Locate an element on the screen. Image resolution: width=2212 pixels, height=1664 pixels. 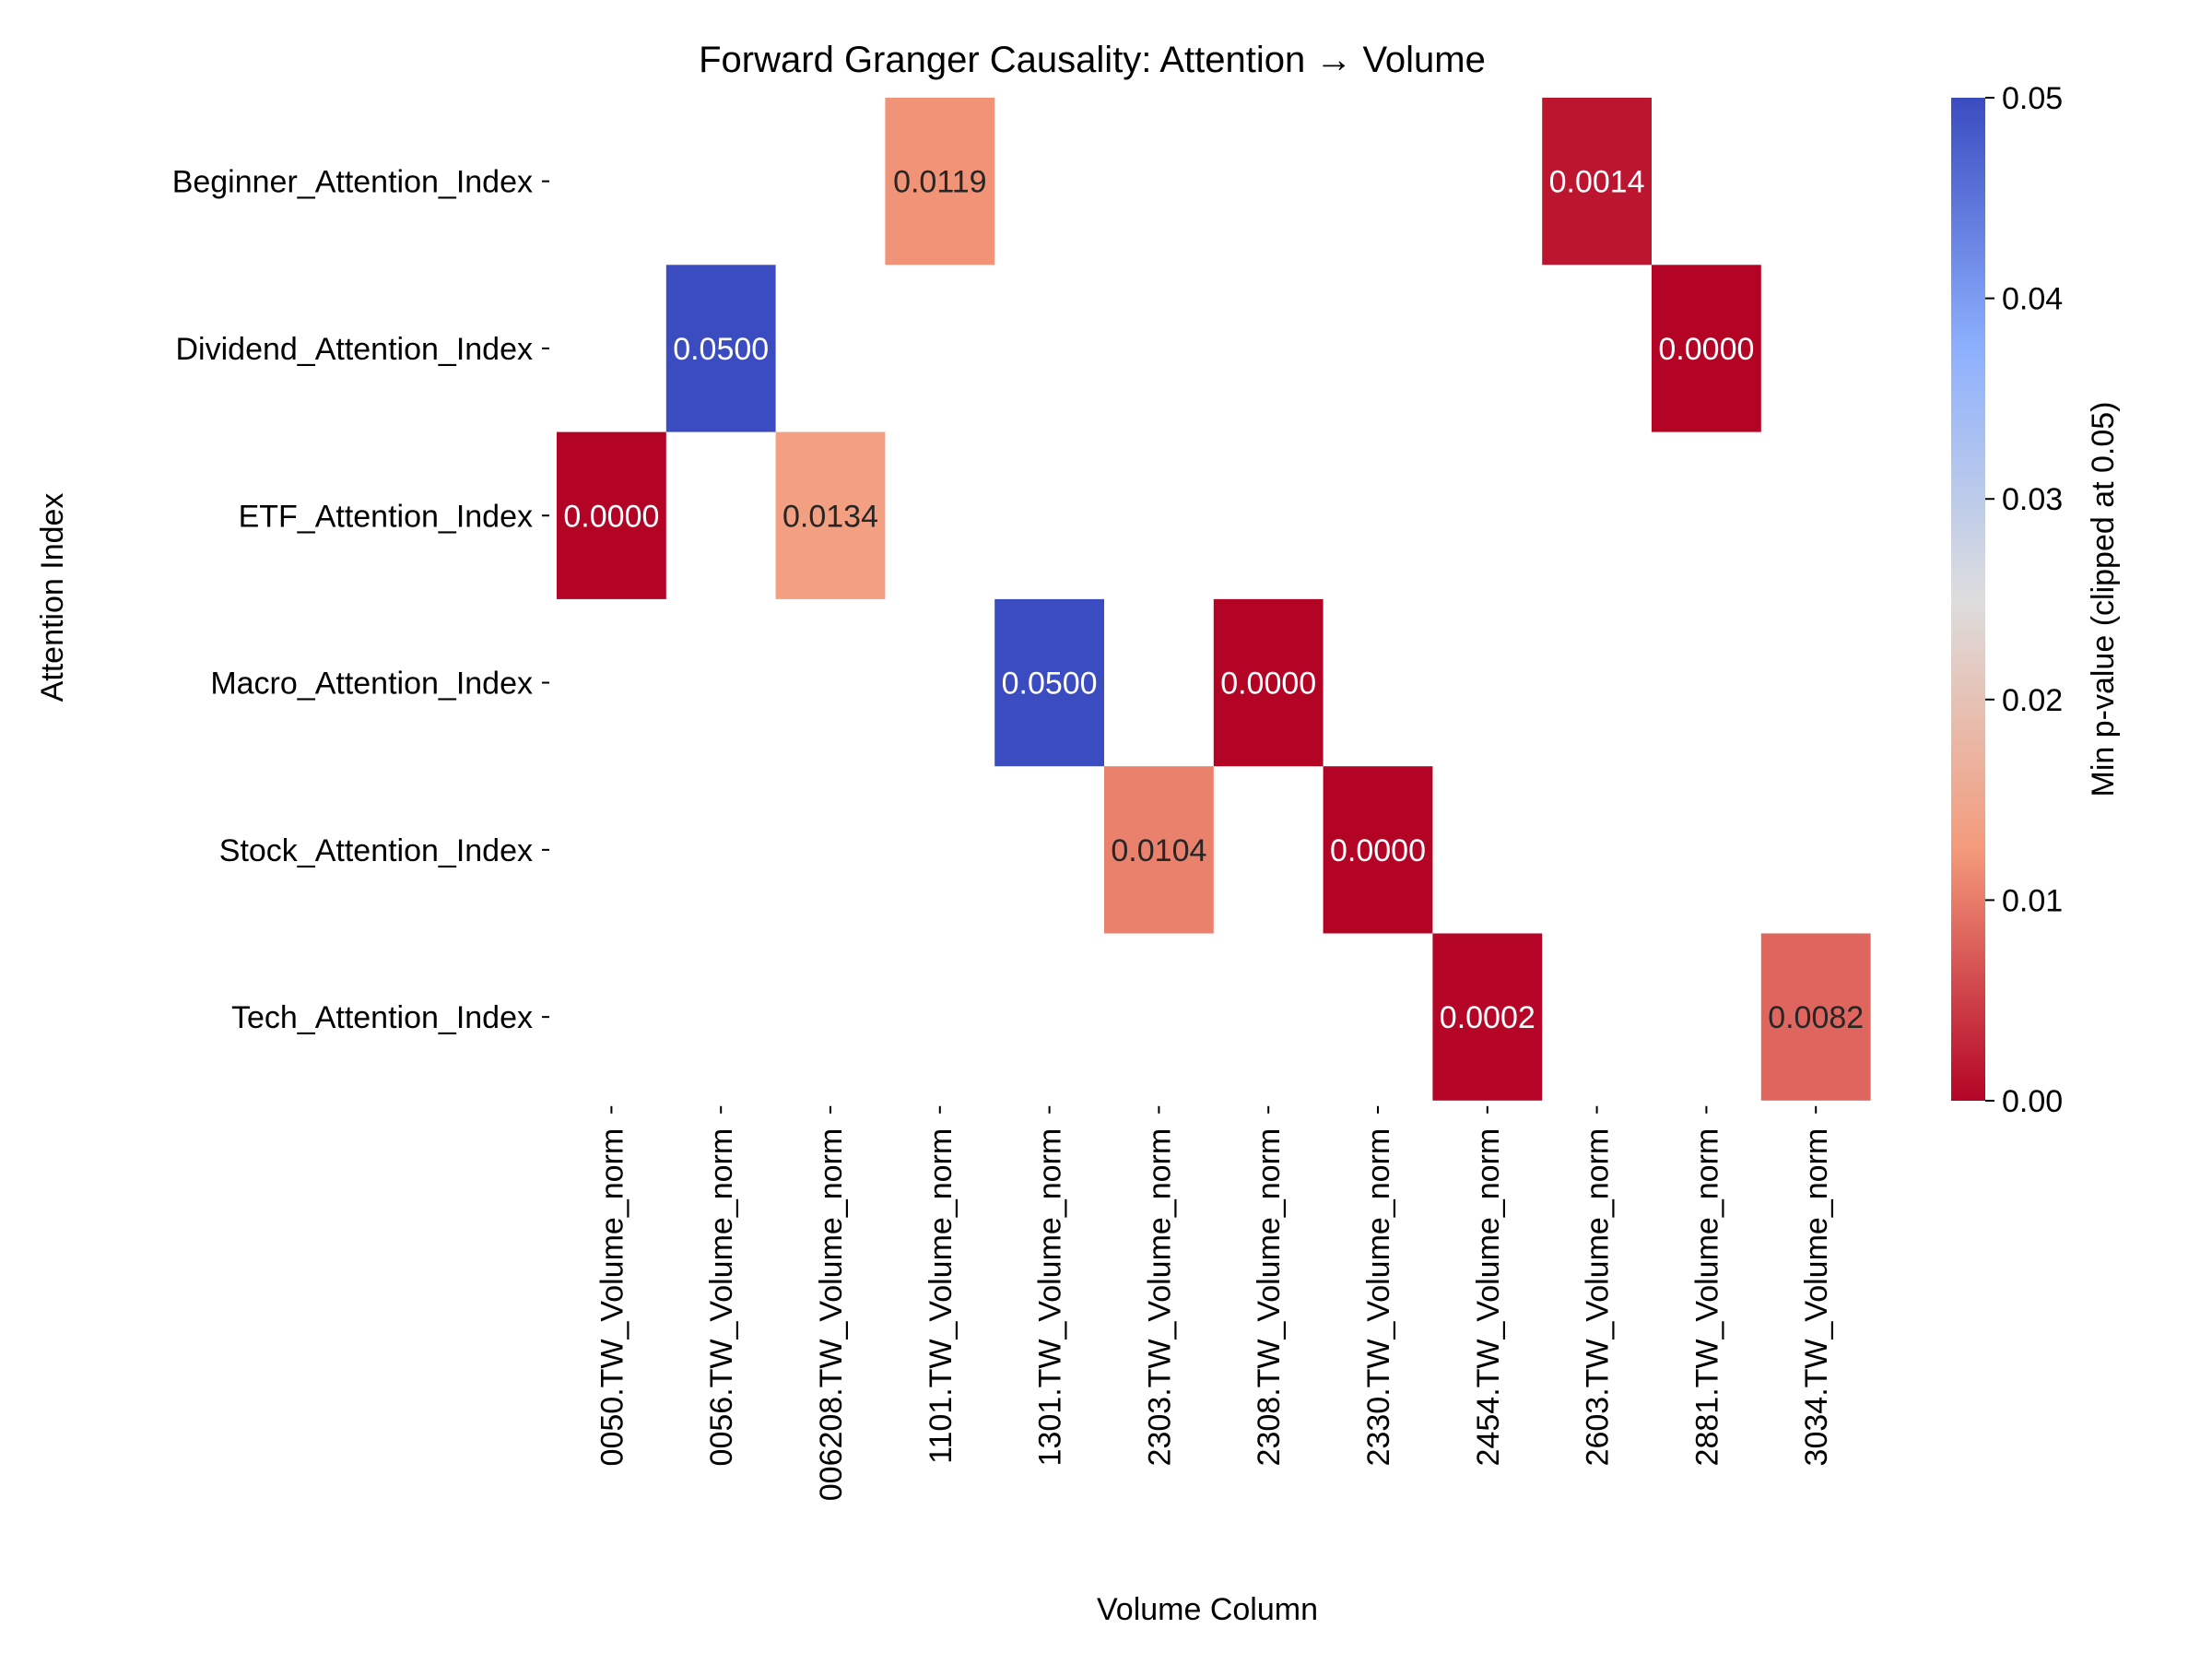
x-tick-label: 2330.TW_Volume_norm is located at coordinates (1378, 1297).